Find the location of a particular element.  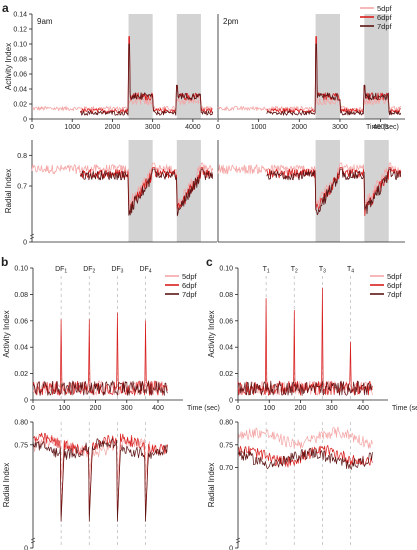

panel-b-event-label: DF2 is located at coordinates (89, 270).